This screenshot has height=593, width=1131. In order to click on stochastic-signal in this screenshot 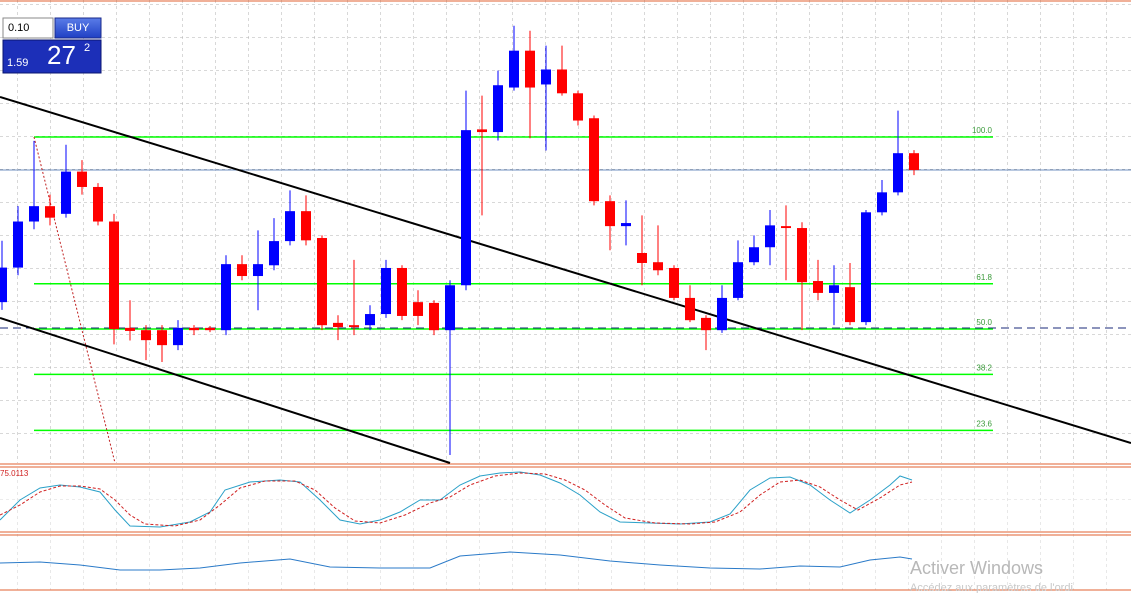, I will do `click(456, 499)`.